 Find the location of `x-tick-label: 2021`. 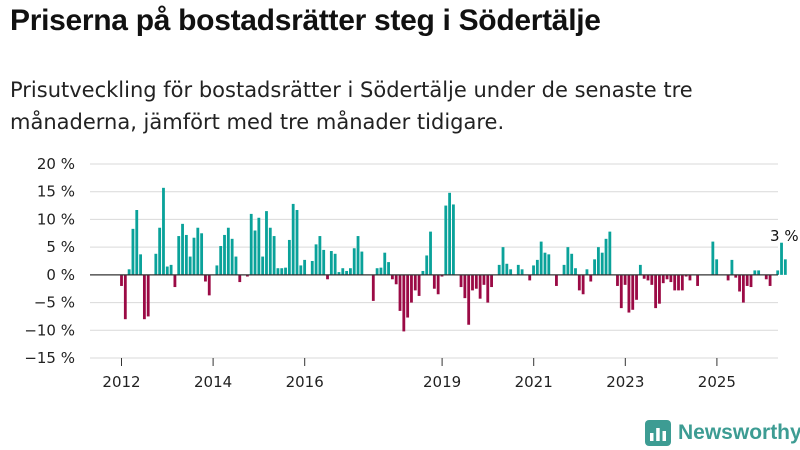

x-tick-label: 2021 is located at coordinates (534, 382).